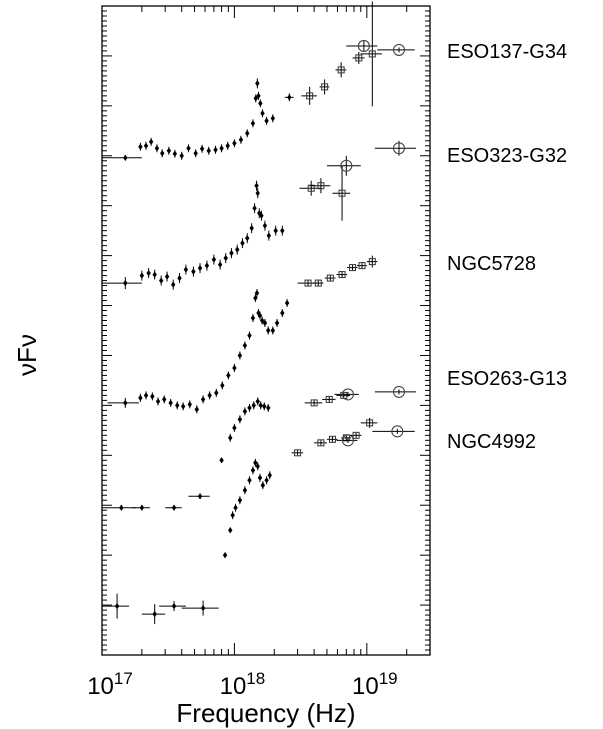 The image size is (603, 729). What do you see at coordinates (243, 684) in the screenshot?
I see `x-tick-label: 1018` at bounding box center [243, 684].